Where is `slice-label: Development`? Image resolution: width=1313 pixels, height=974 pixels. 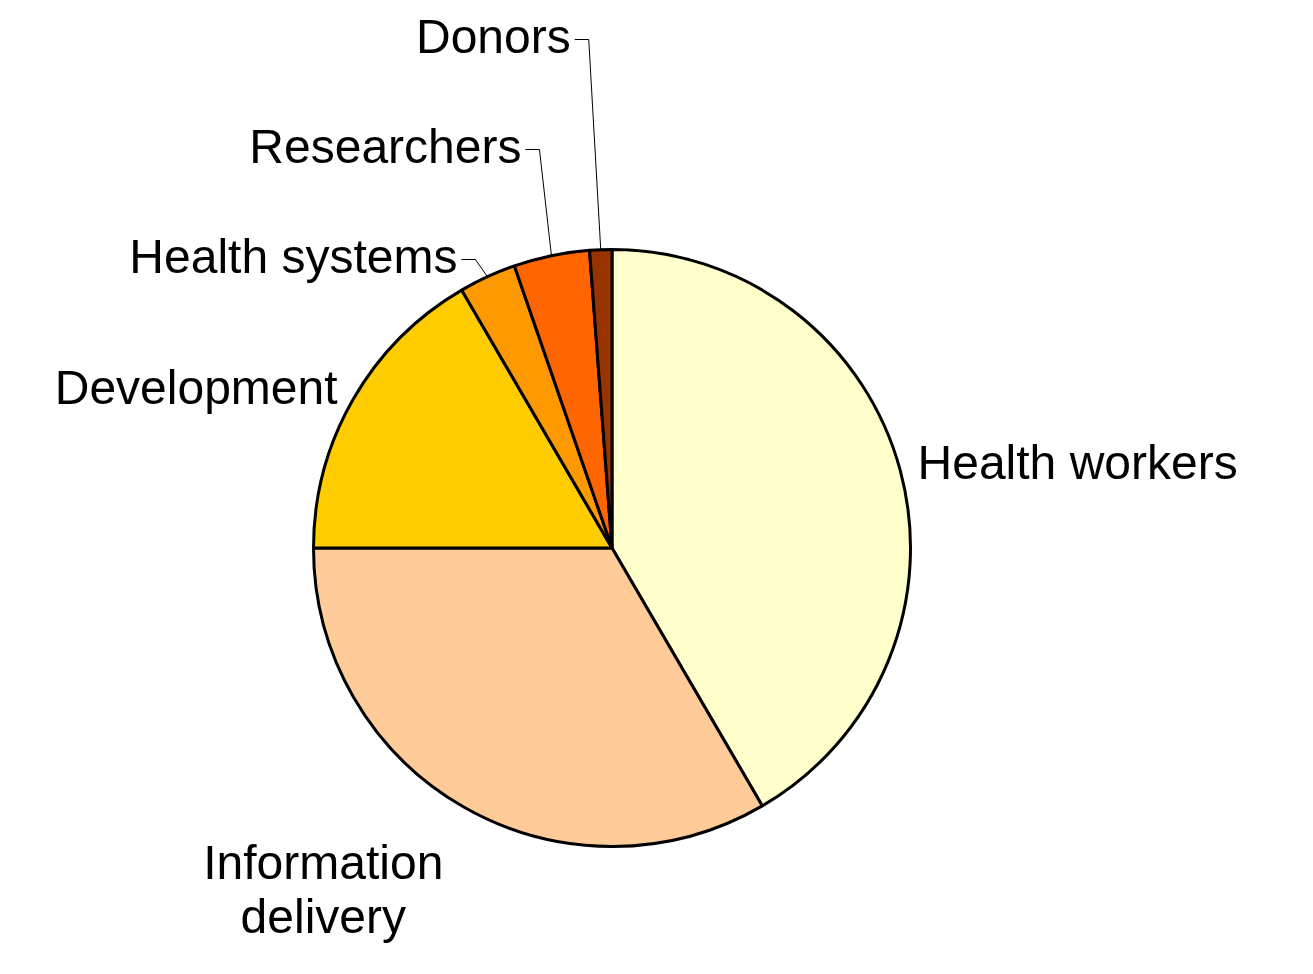 slice-label: Development is located at coordinates (196, 387).